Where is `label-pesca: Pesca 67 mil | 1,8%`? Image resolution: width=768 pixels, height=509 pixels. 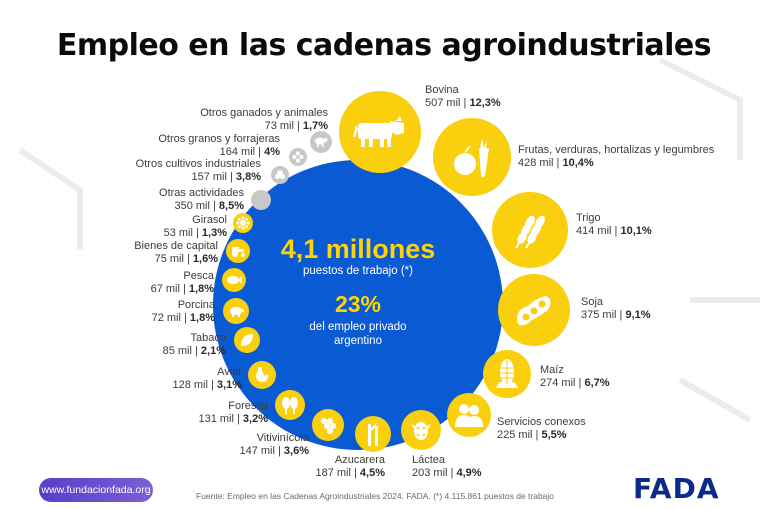
label-pesca: Pesca 67 mil | 1,8% is located at coordinates (182, 282).